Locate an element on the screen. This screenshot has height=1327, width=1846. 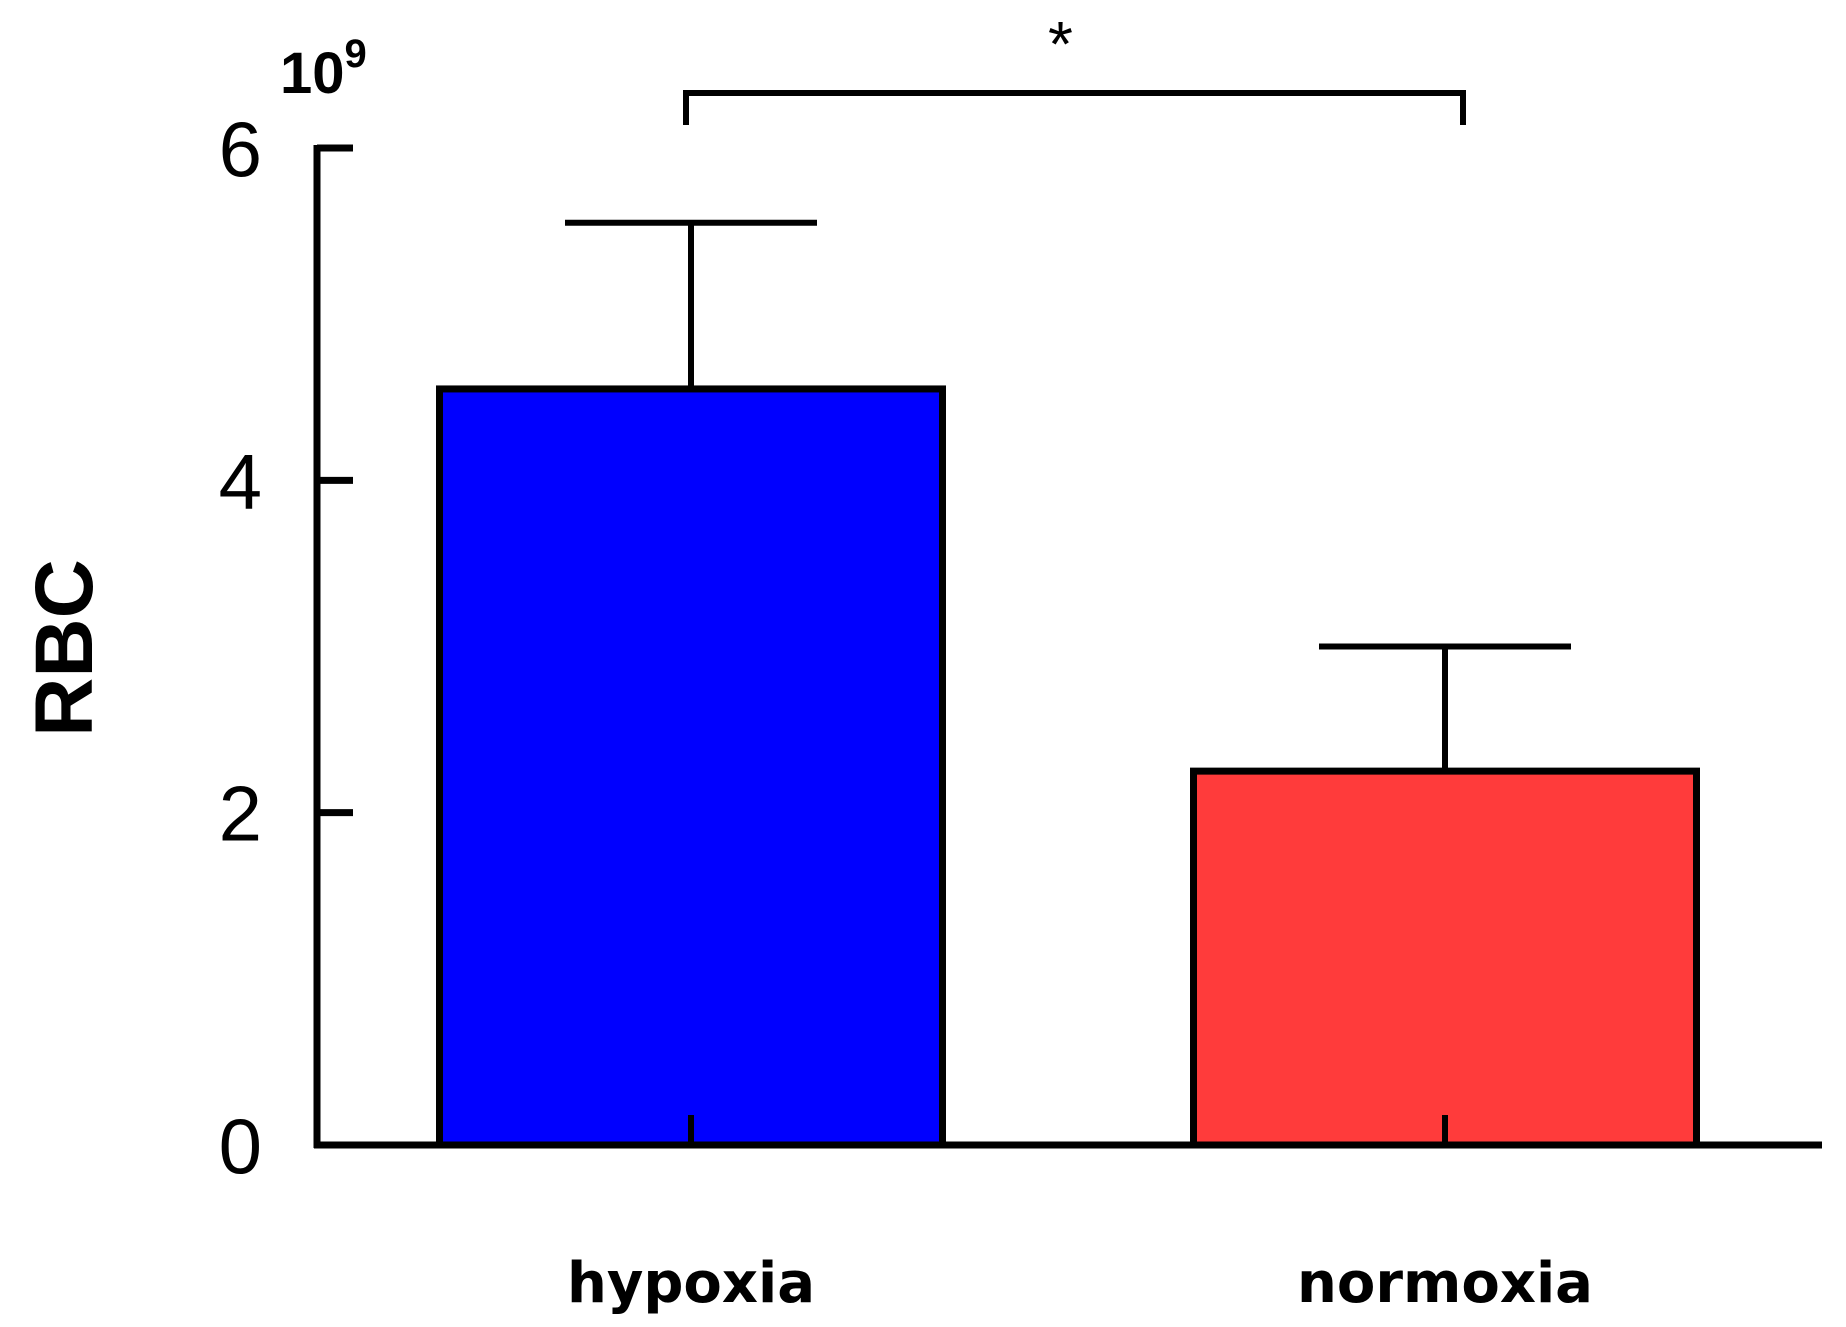
y-tick-label-6: 6 is located at coordinates (240, 149).